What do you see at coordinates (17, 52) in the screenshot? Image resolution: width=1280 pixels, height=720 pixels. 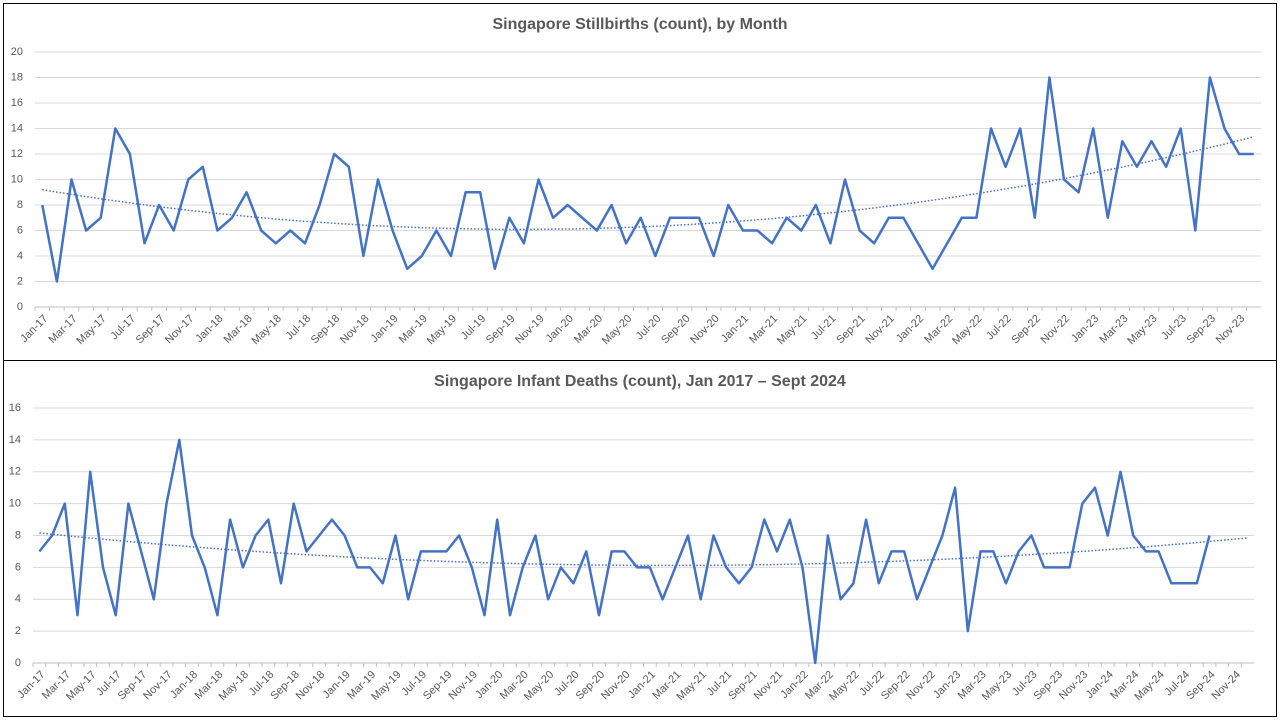 I see `y-tick-label: 20` at bounding box center [17, 52].